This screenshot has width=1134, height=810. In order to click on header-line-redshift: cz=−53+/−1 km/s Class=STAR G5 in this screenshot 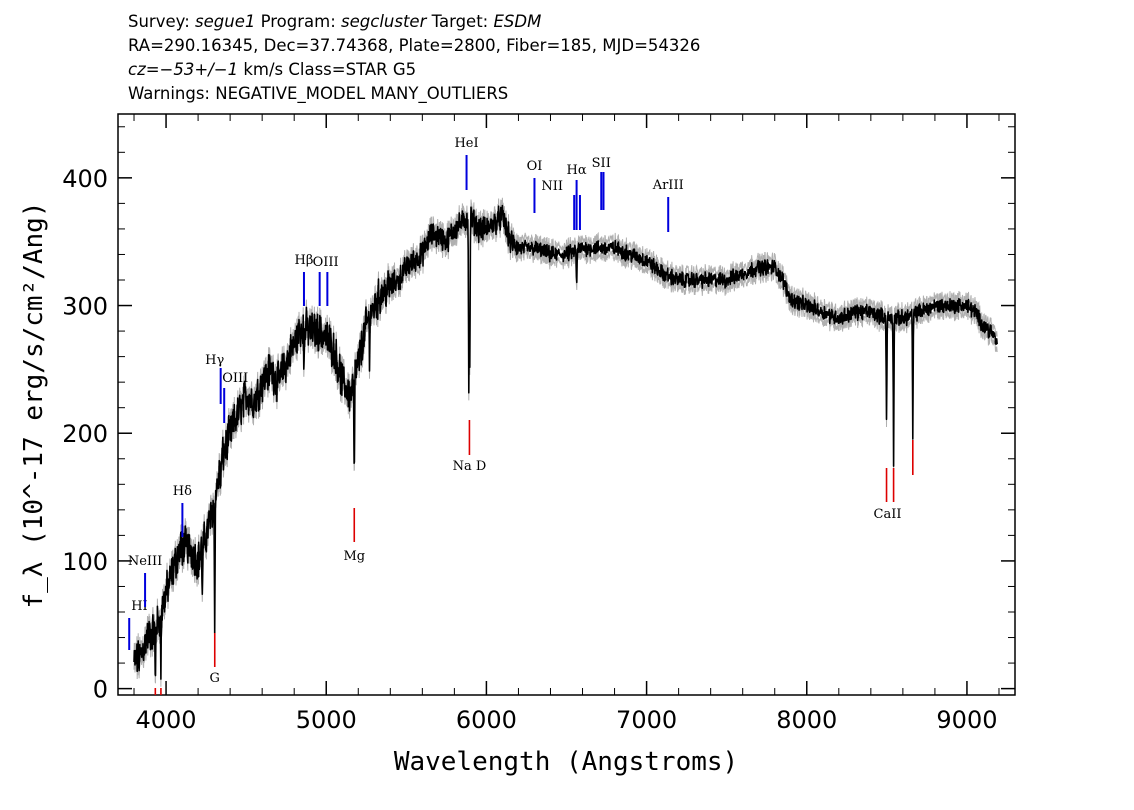, I will do `click(414, 70)`.